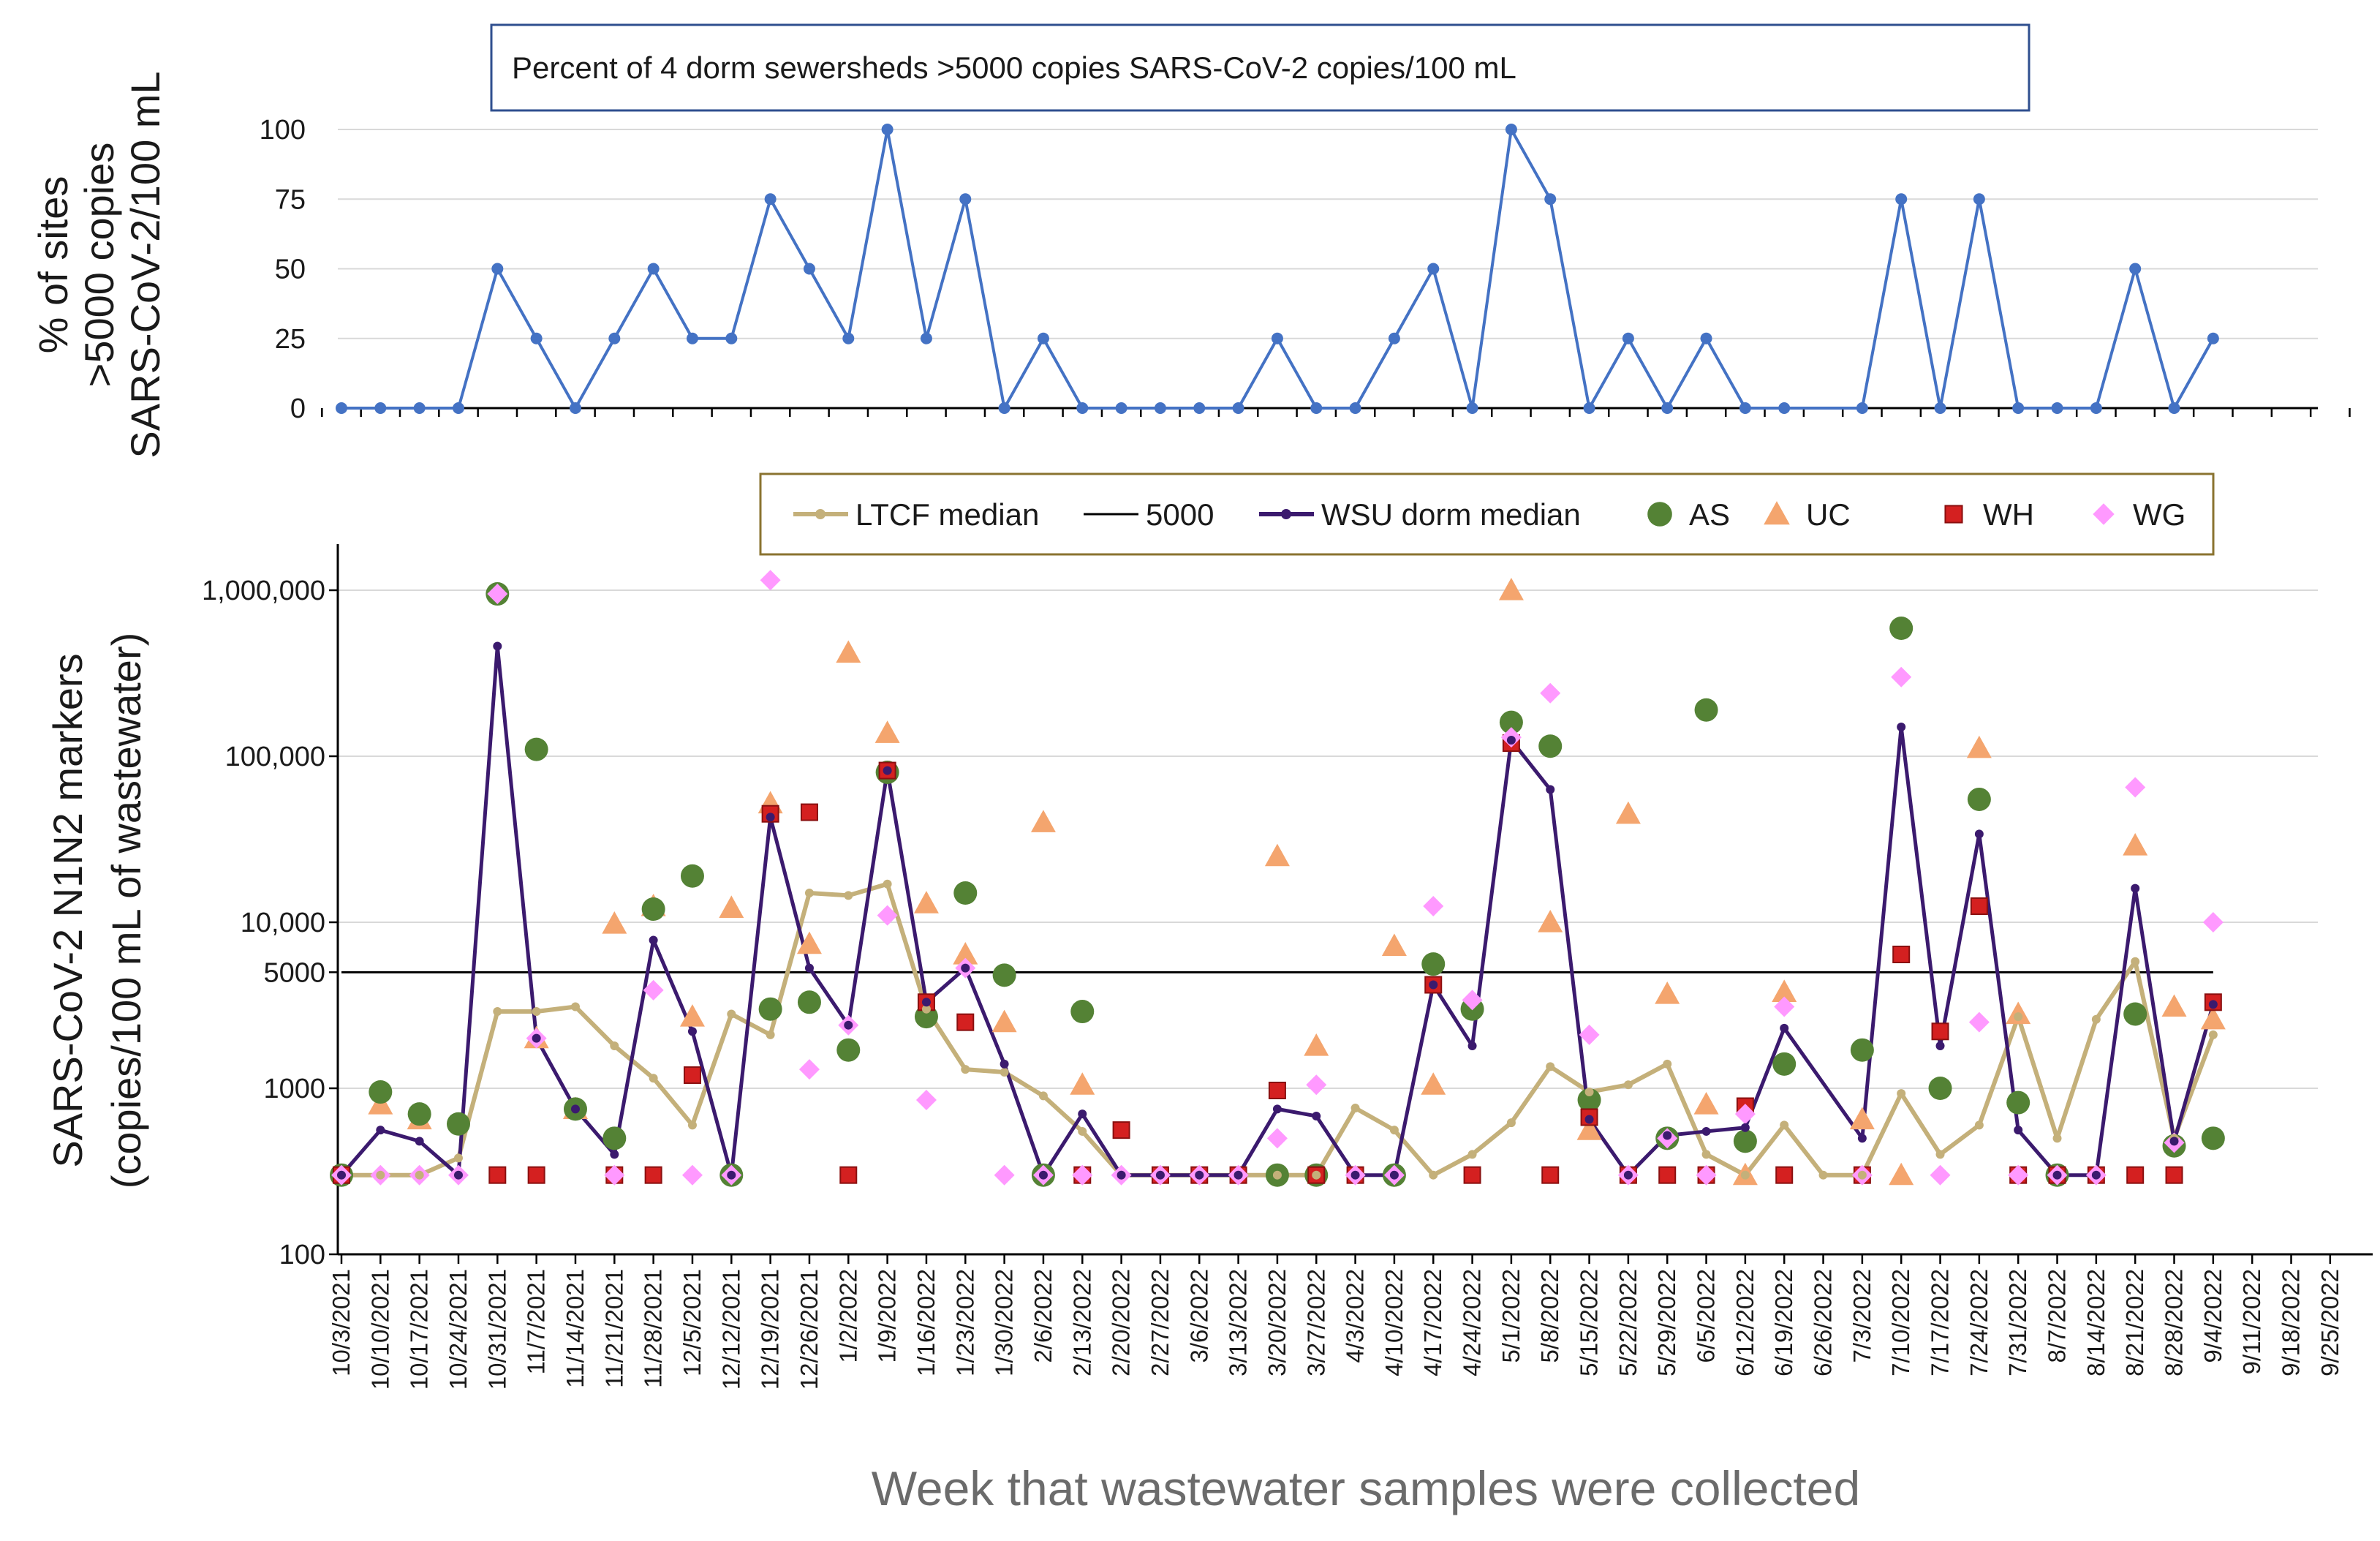 The width and height of the screenshot is (2380, 1541). I want to click on x-tick-label: 10/3/2021, so click(341, 1322).